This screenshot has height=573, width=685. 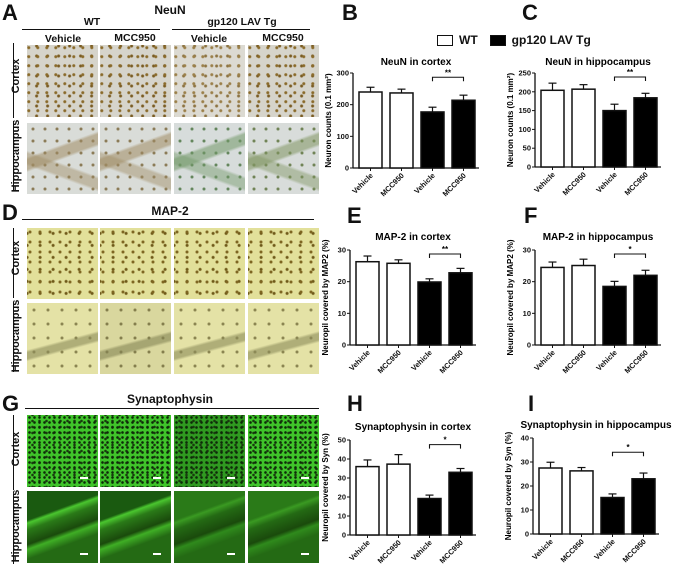 I want to click on micrograph-neun-cortex-wt-vehicle, so click(x=62, y=81).